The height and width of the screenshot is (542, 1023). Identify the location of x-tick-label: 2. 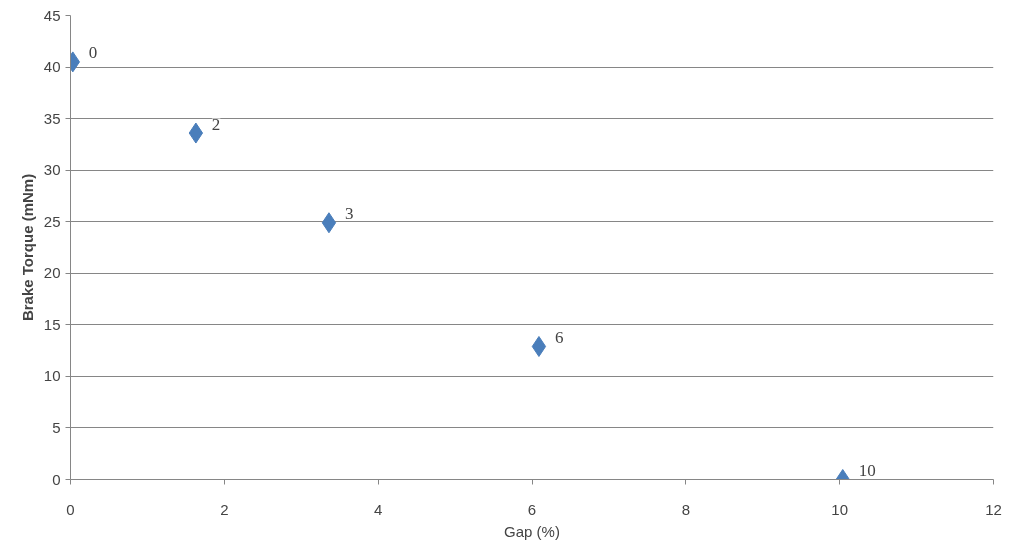
(224, 509).